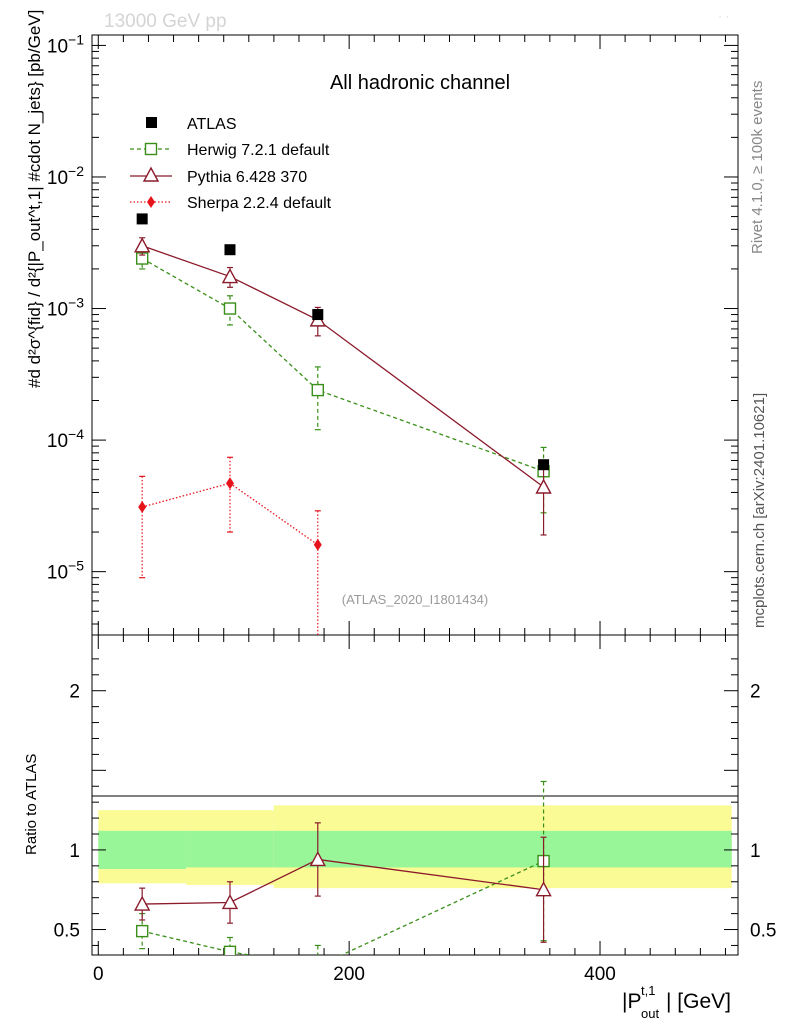 This screenshot has height=1024, width=786. I want to click on legend-atlas-marker, so click(151, 122).